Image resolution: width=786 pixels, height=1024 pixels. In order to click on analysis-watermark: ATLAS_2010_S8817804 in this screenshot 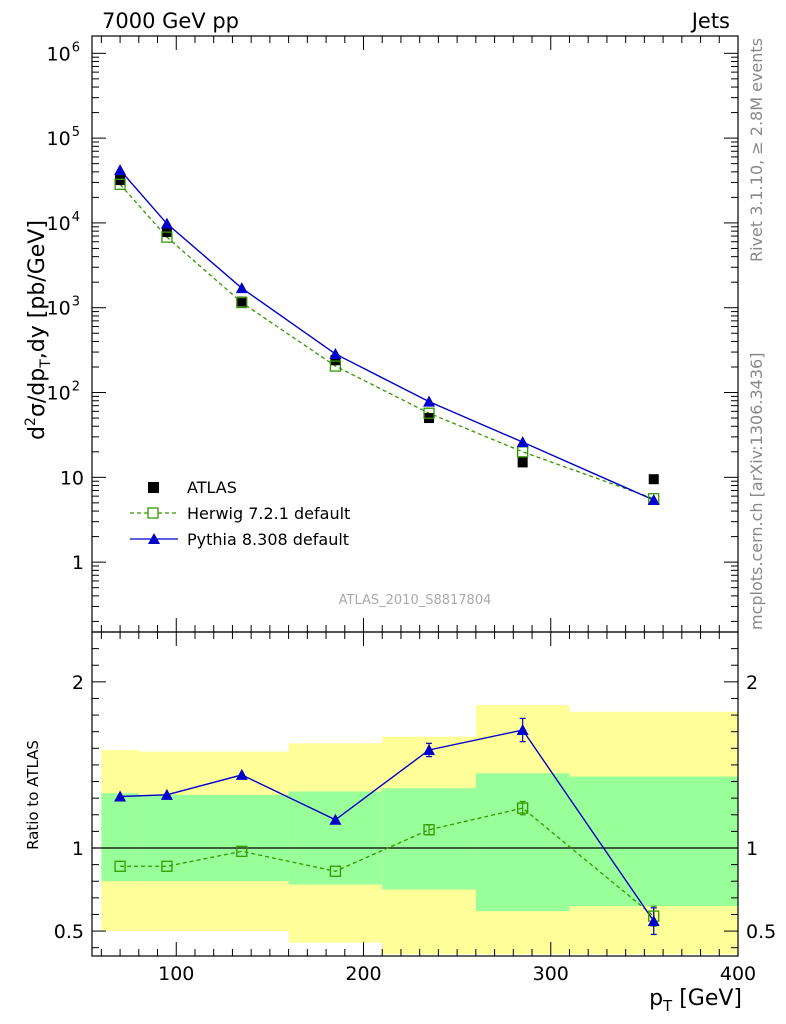, I will do `click(415, 600)`.